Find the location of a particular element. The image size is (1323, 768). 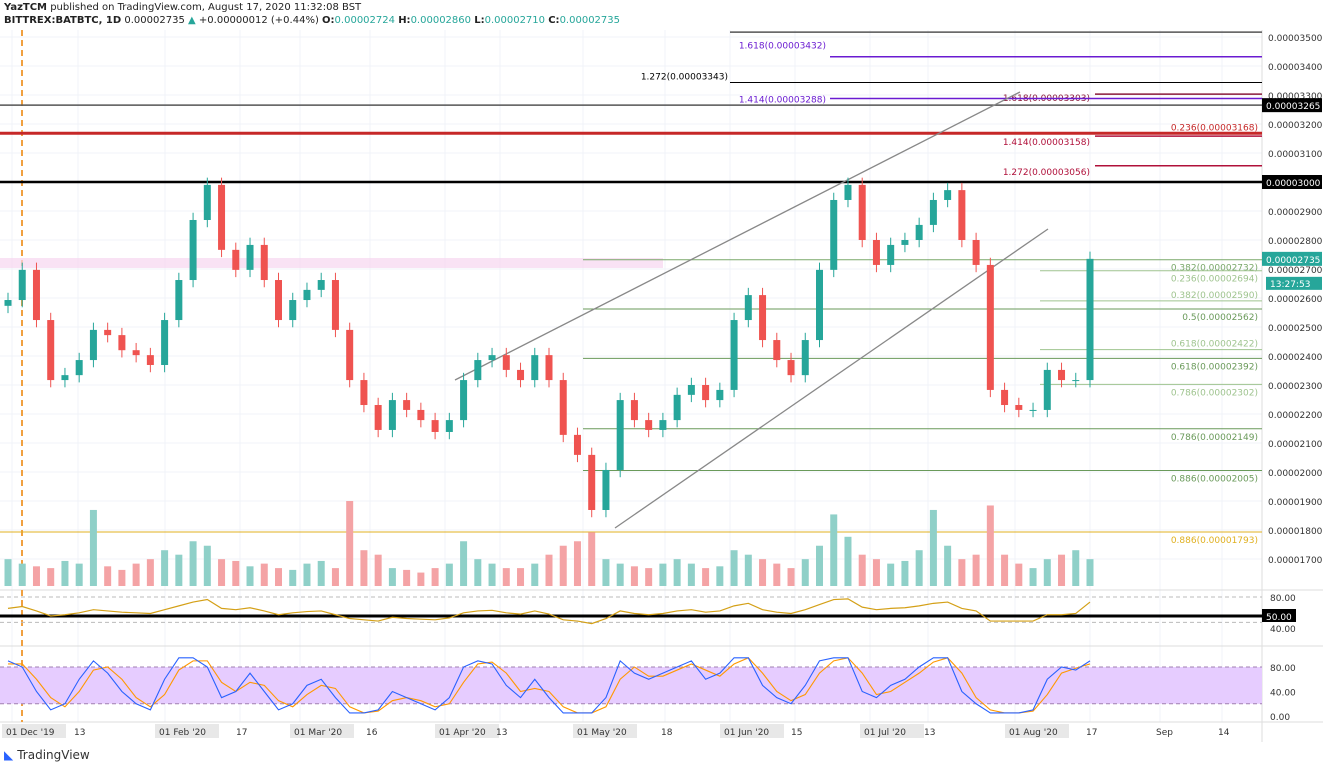

time-tick-label: 01 Mar '20 is located at coordinates (318, 733).